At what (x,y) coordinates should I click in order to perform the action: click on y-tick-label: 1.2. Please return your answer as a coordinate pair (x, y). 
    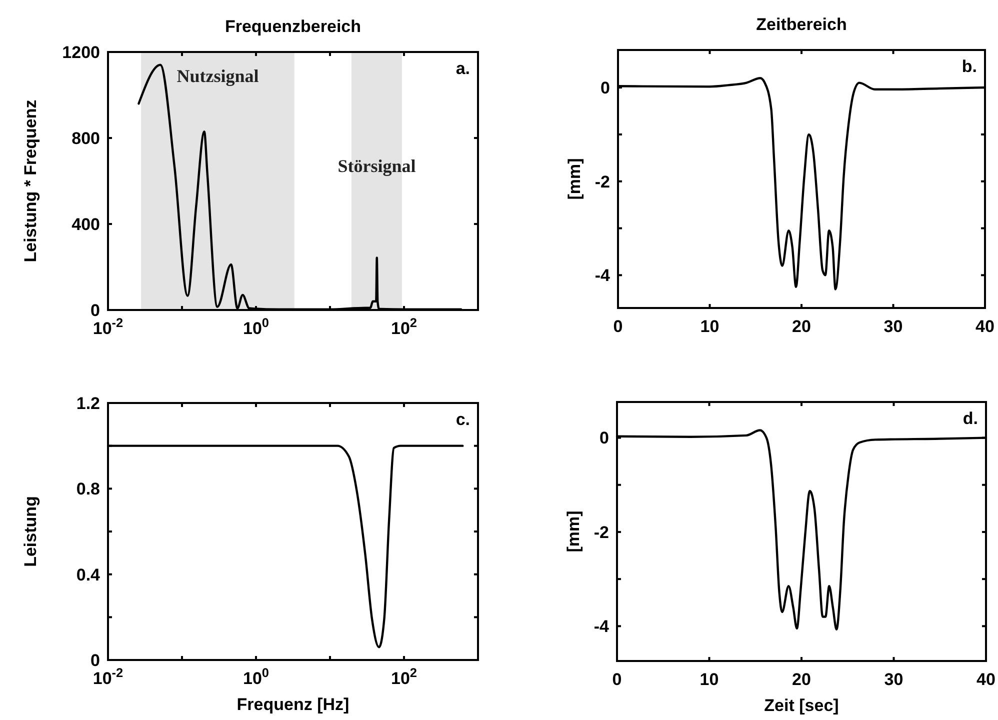
    Looking at the image, I should click on (88, 403).